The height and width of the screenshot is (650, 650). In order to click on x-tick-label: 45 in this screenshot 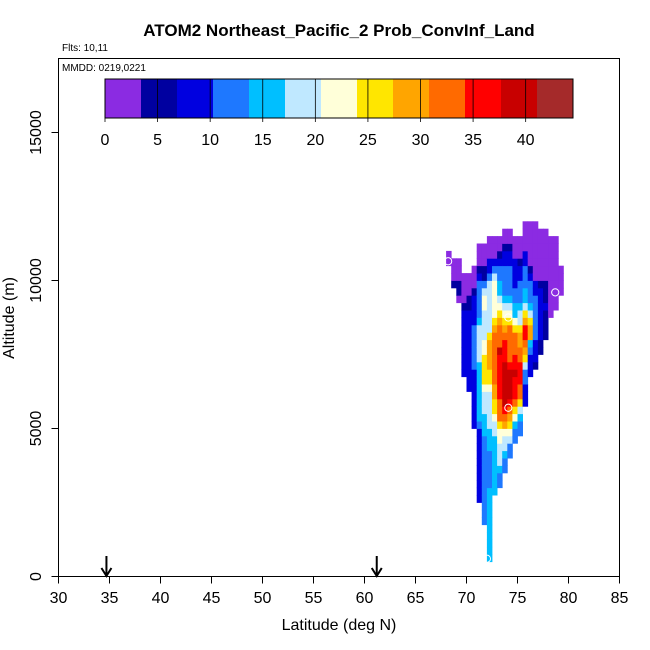, I will do `click(212, 598)`.